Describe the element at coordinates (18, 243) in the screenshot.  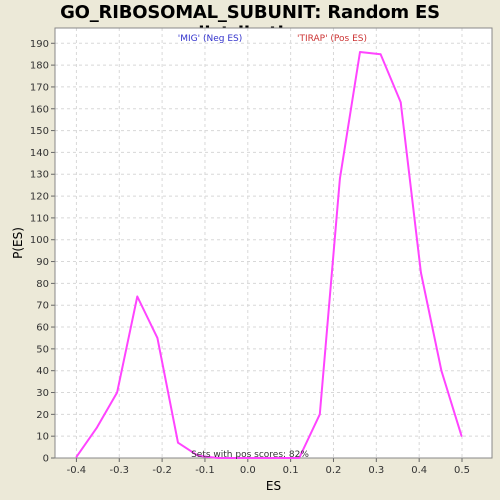
I see `y-axis-label: P(ES)` at that location.